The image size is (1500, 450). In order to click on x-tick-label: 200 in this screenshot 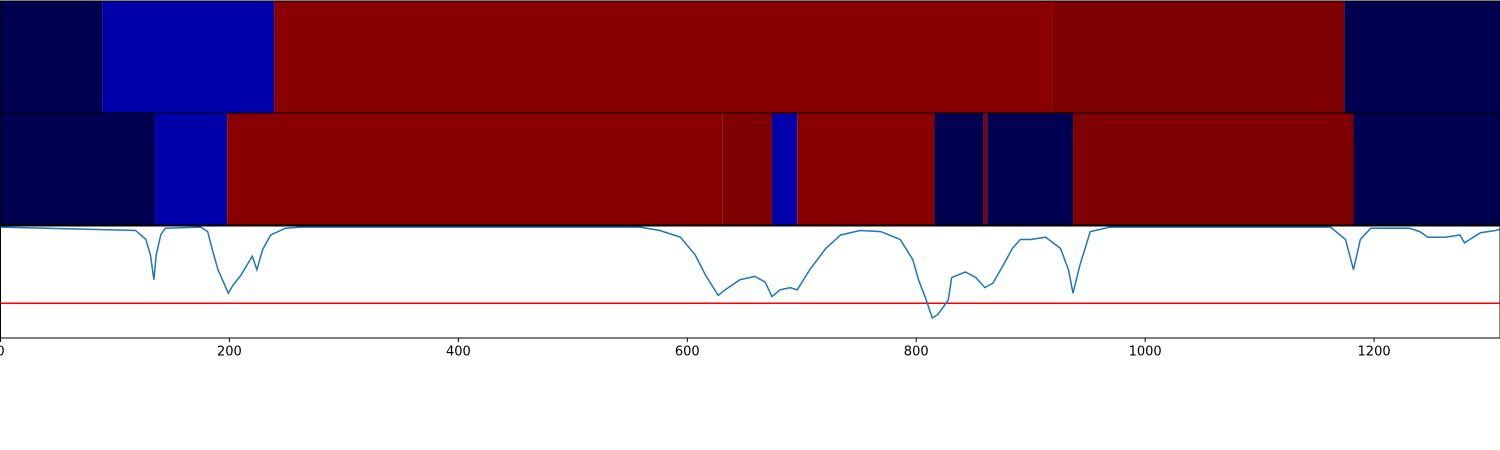, I will do `click(229, 352)`.